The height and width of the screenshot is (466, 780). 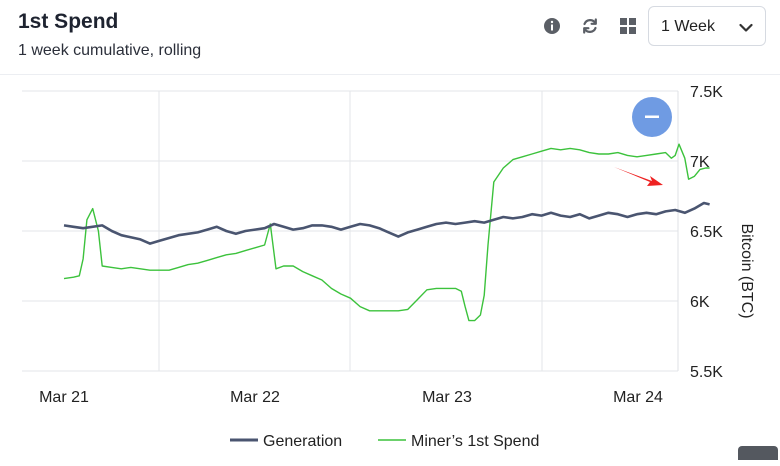 I want to click on chart-legend: Generation Miner’s 1st Spend, so click(x=384, y=441).